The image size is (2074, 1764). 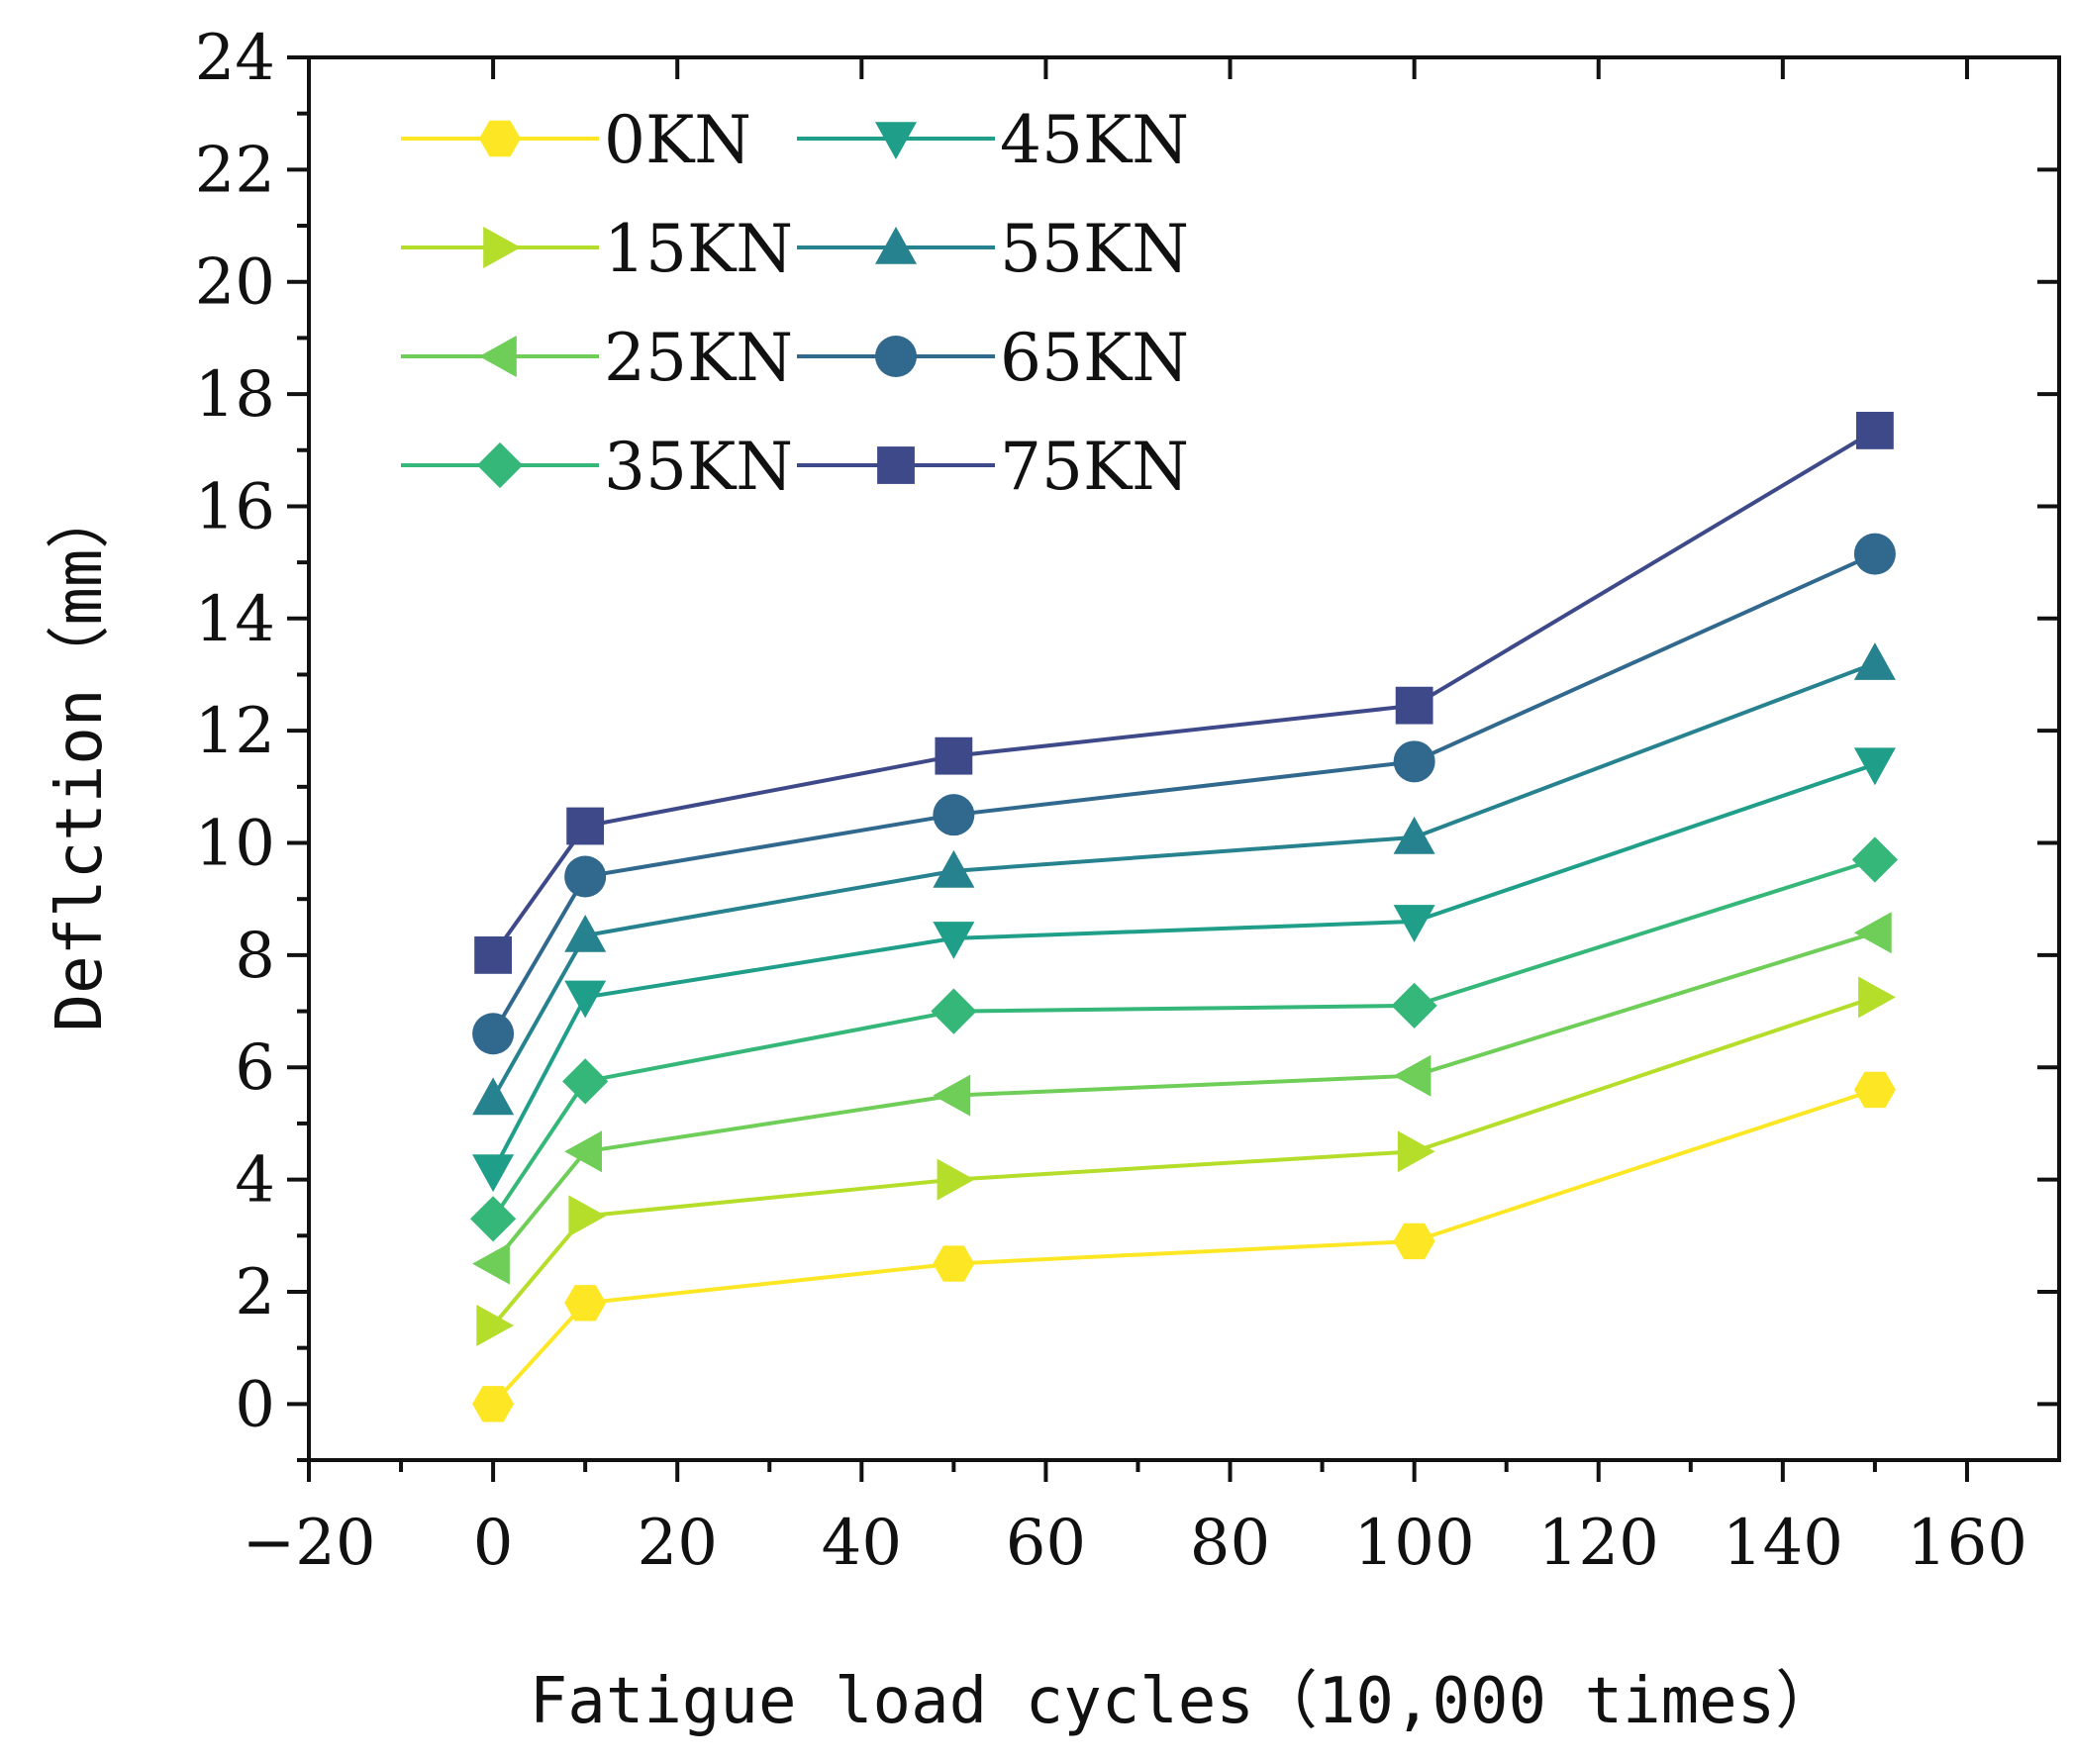 I want to click on legend-item-45kn: 45KN, so click(x=993, y=140).